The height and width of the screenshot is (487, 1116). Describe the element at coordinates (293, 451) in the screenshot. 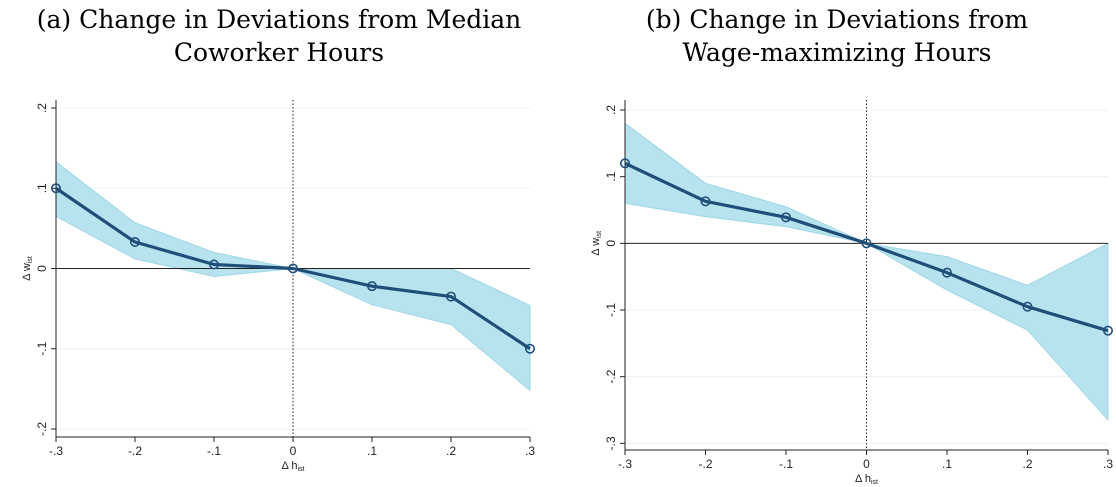

I see `x-tick-label-a-3: 0` at that location.